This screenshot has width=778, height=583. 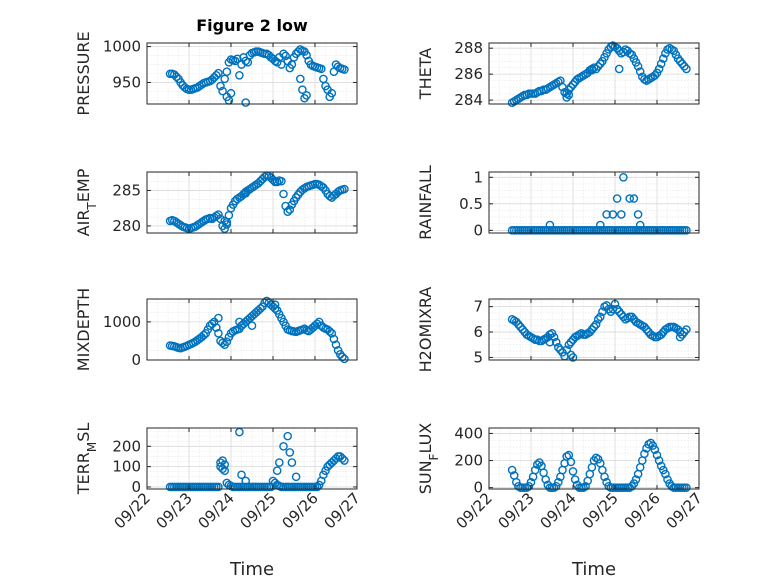 I want to click on y-tick-label: 285, so click(x=126, y=190).